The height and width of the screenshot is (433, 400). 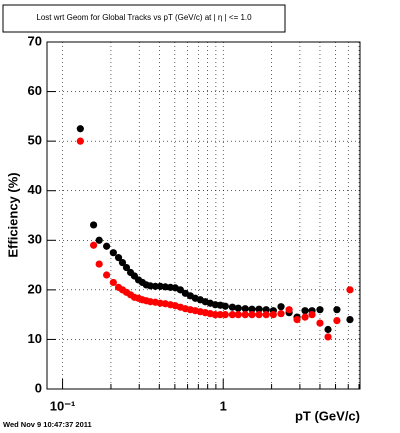 What do you see at coordinates (35, 288) in the screenshot?
I see `y-tick-label: 20` at bounding box center [35, 288].